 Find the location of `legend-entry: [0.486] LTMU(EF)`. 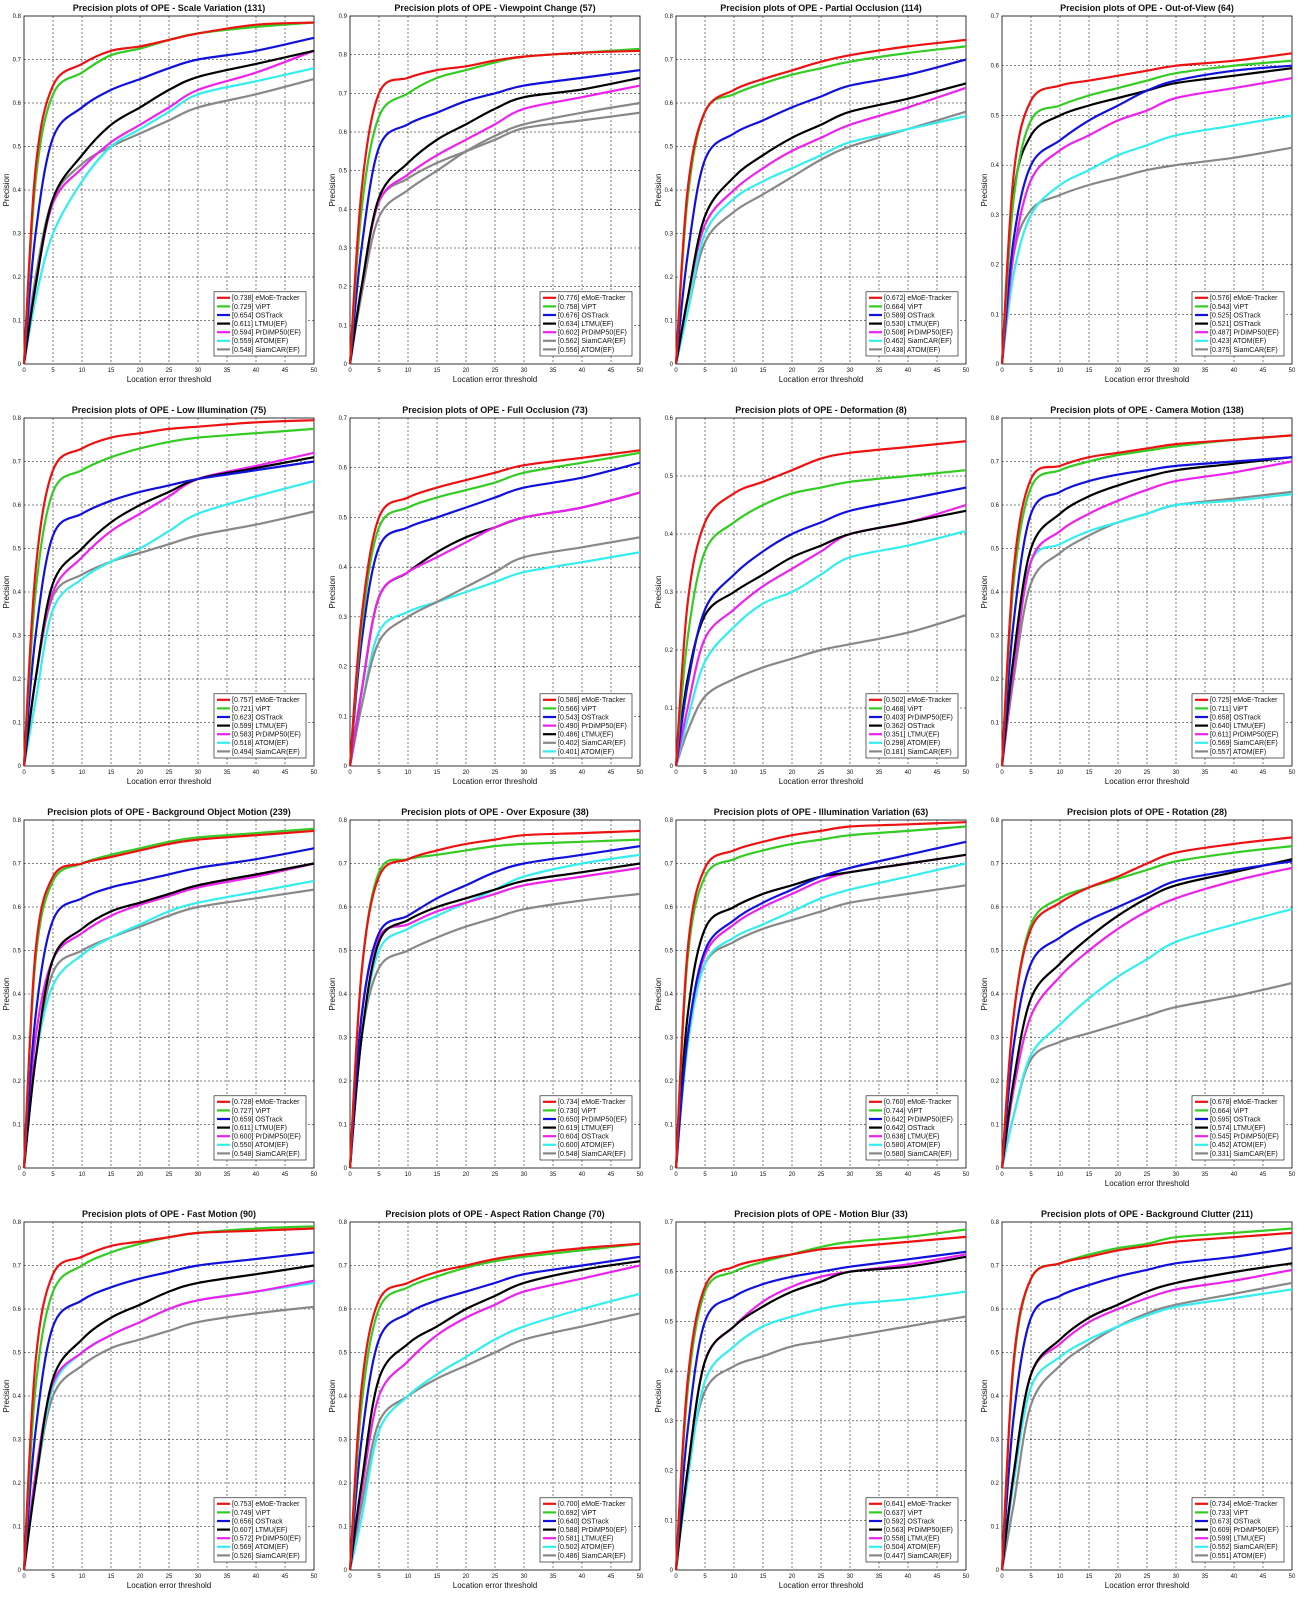

legend-entry: [0.486] LTMU(EF) is located at coordinates (586, 735).